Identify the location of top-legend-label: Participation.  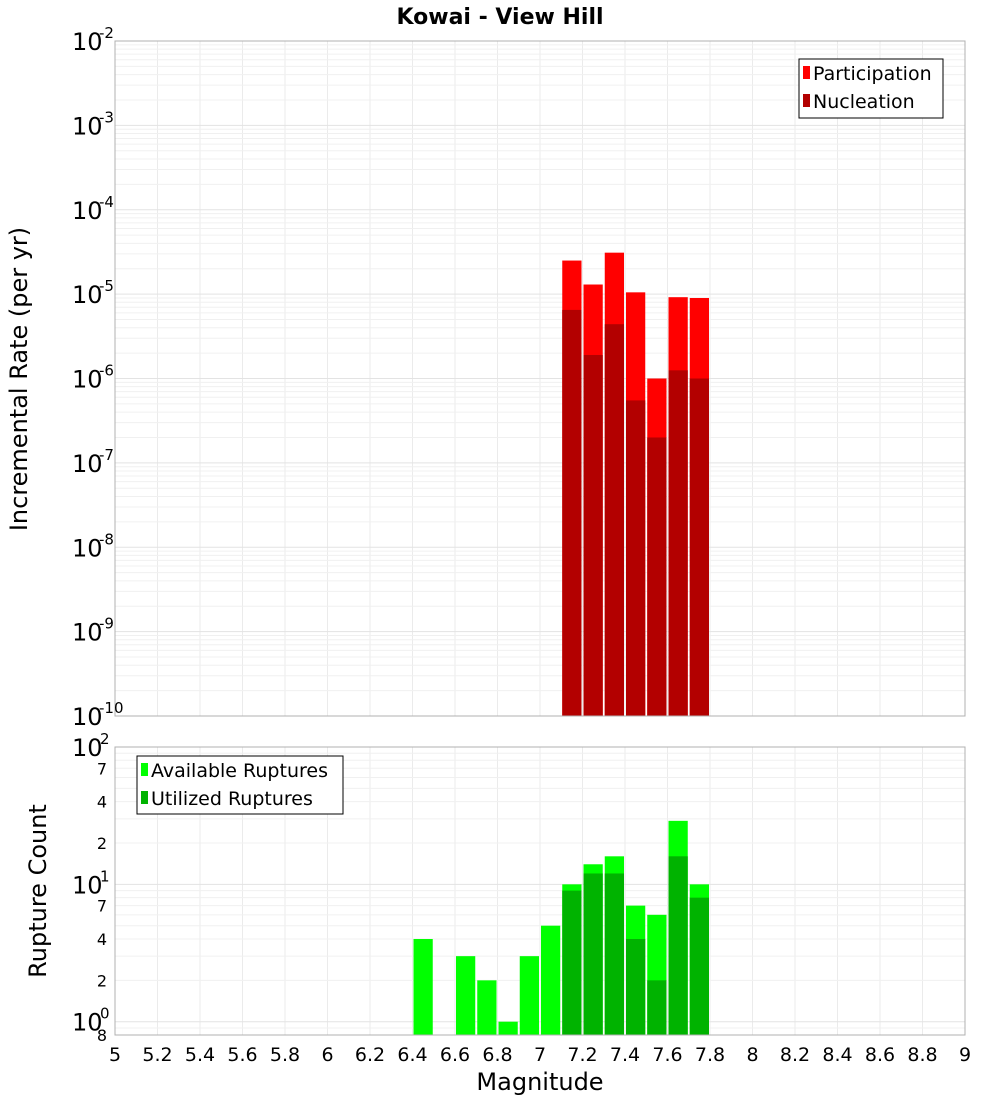
(872, 74).